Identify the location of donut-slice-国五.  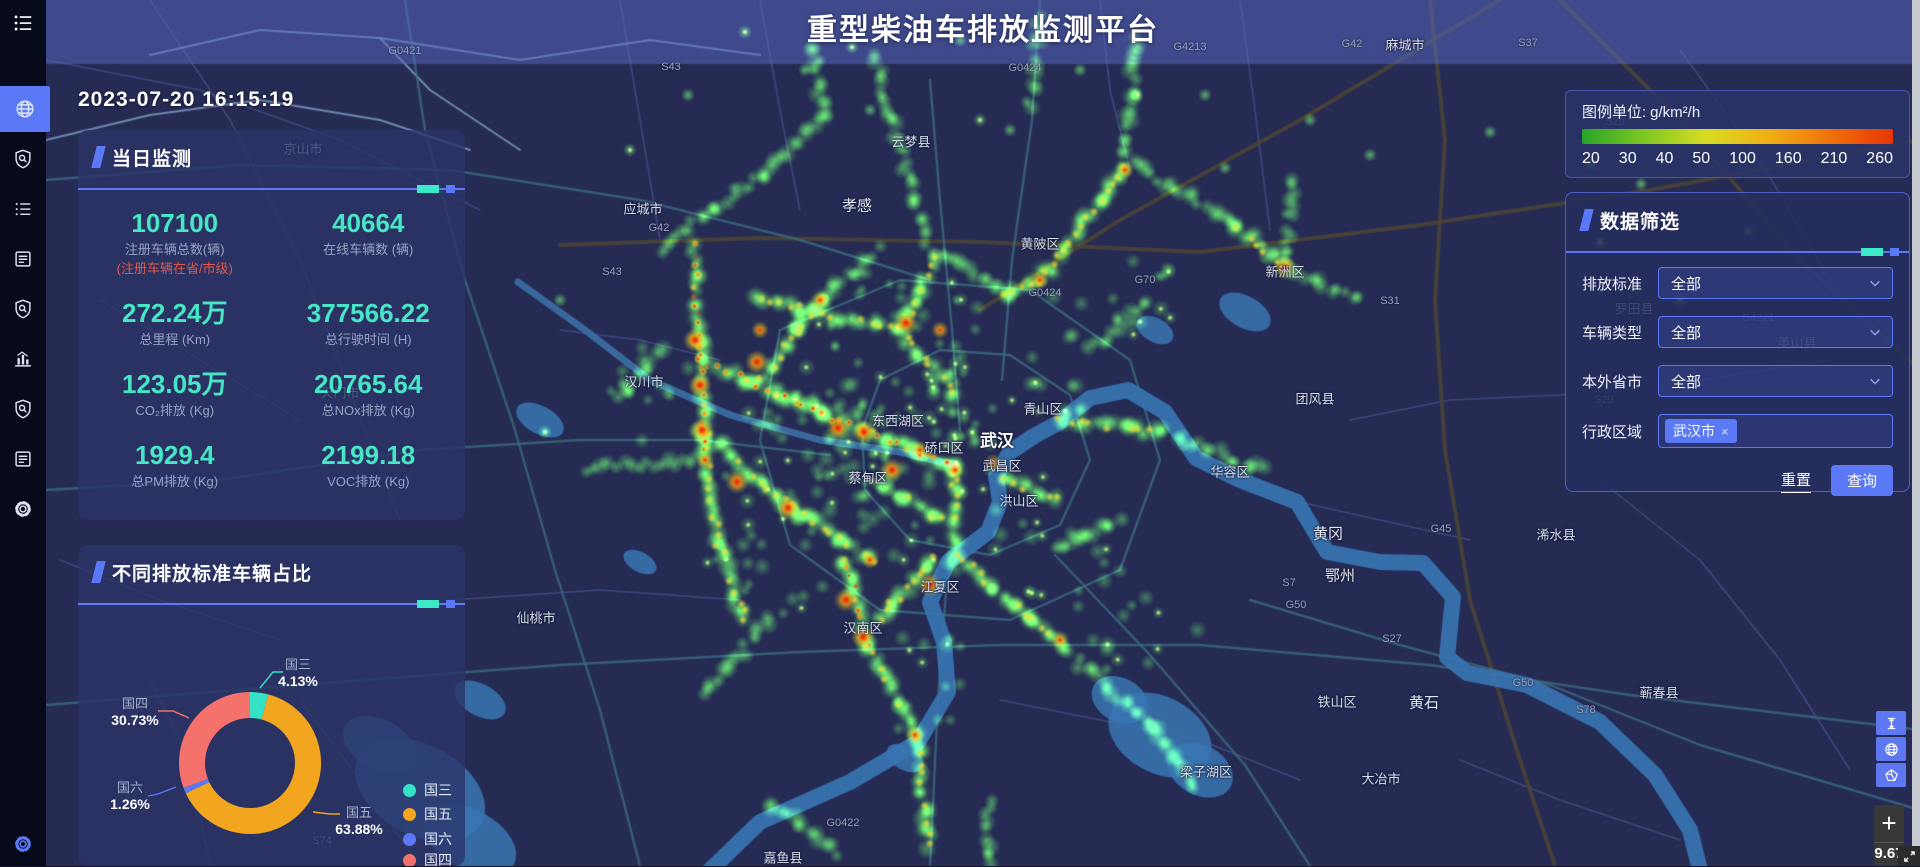
(253, 764).